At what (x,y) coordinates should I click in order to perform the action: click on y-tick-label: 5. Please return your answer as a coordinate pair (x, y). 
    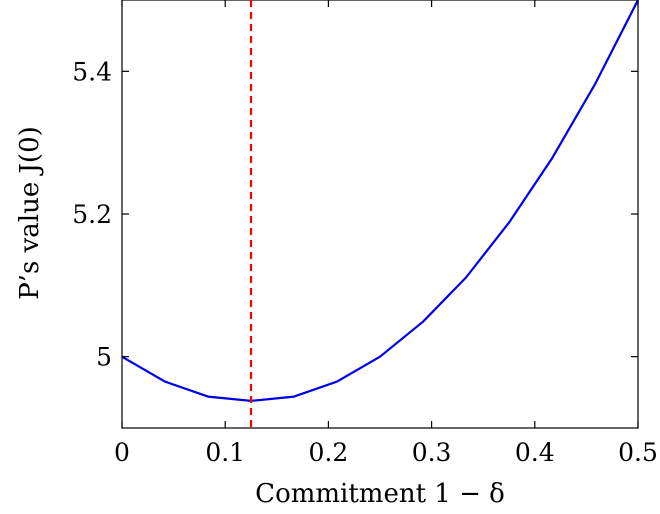
    Looking at the image, I should click on (104, 357).